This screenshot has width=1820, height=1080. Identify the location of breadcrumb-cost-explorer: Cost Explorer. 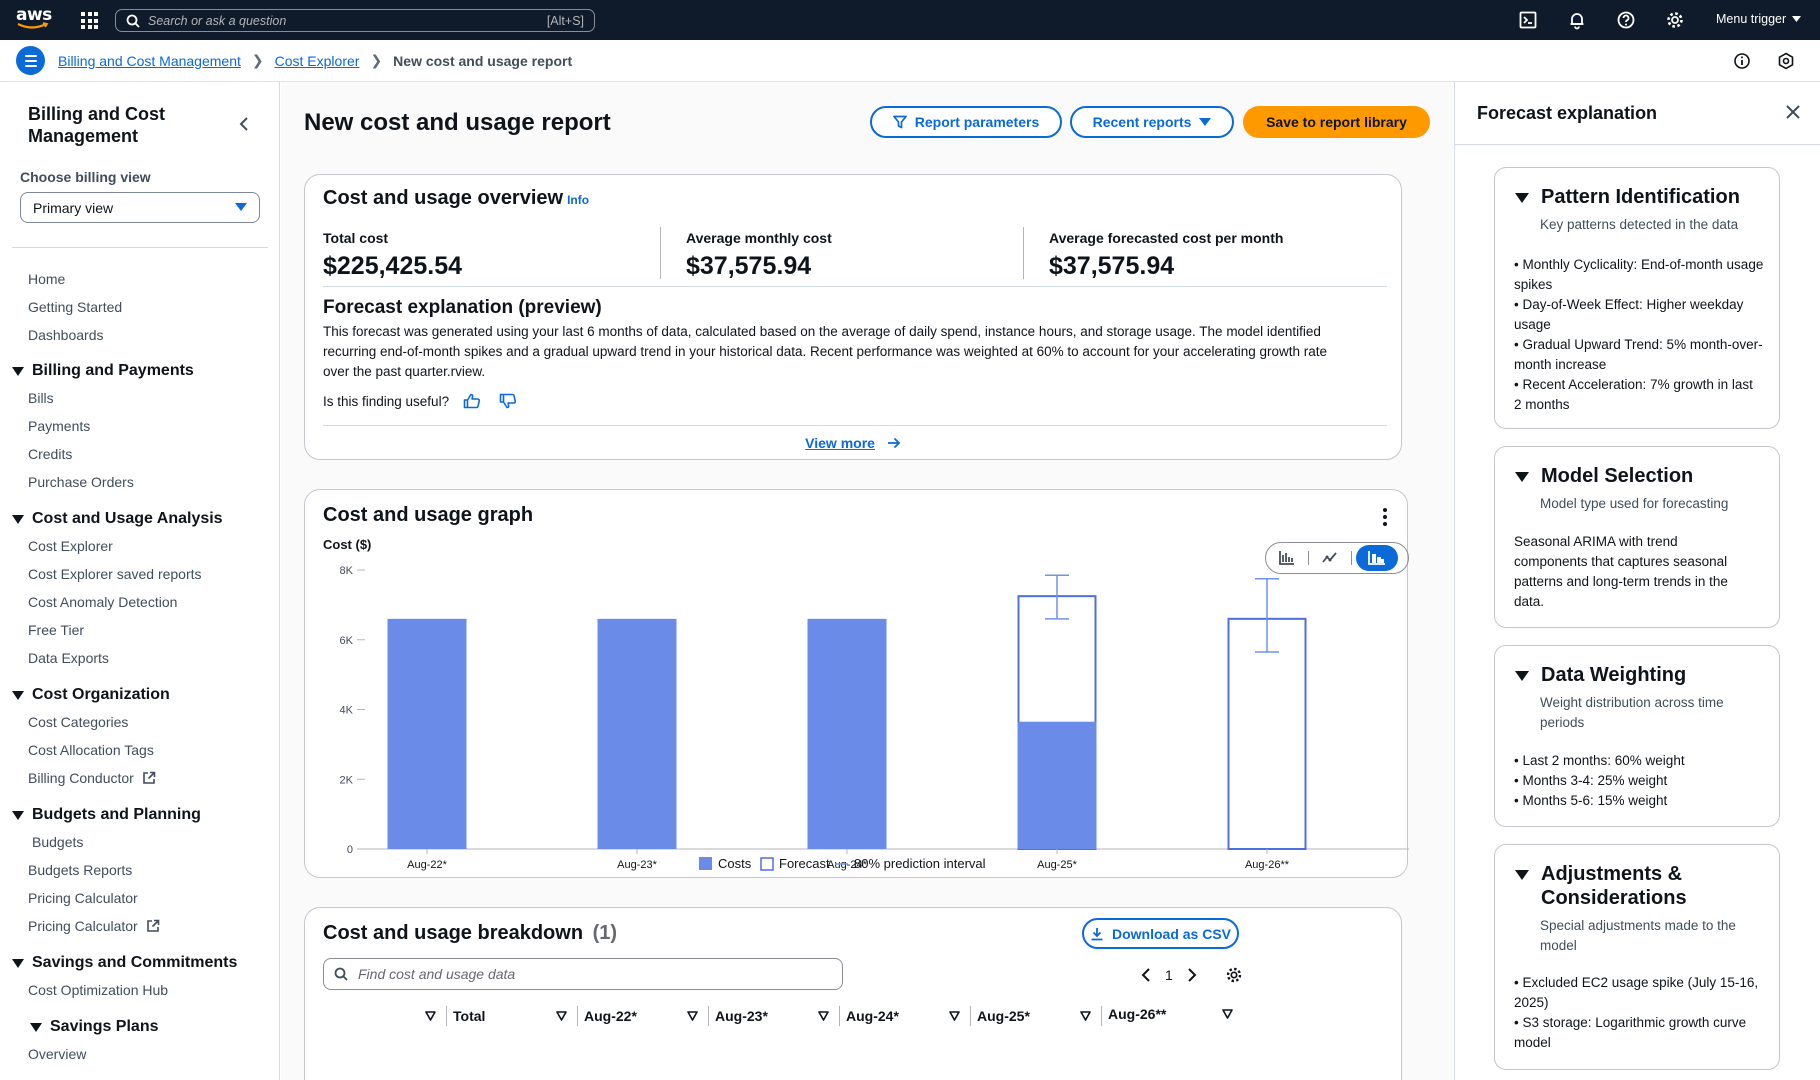
(317, 60).